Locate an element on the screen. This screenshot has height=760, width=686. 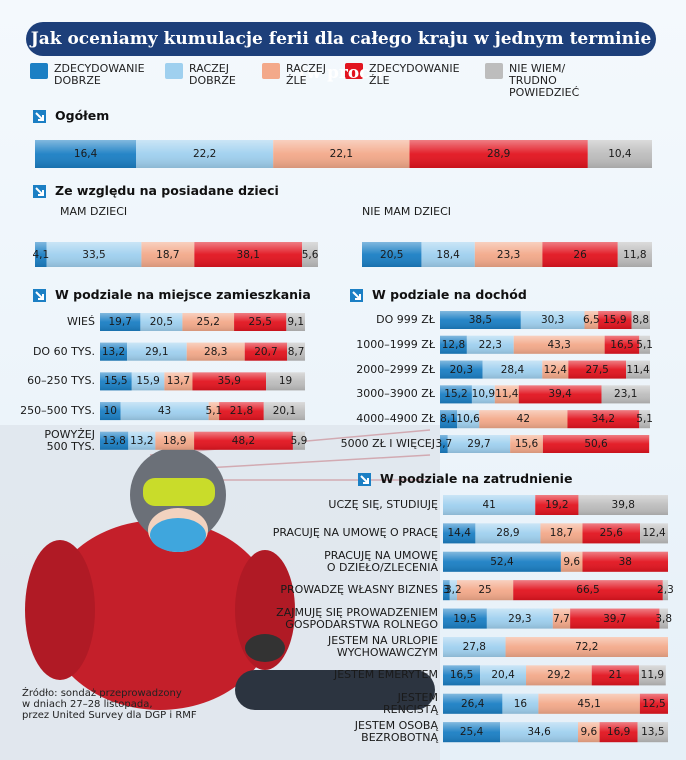
value-label: 52,4 is located at coordinates (502, 562).